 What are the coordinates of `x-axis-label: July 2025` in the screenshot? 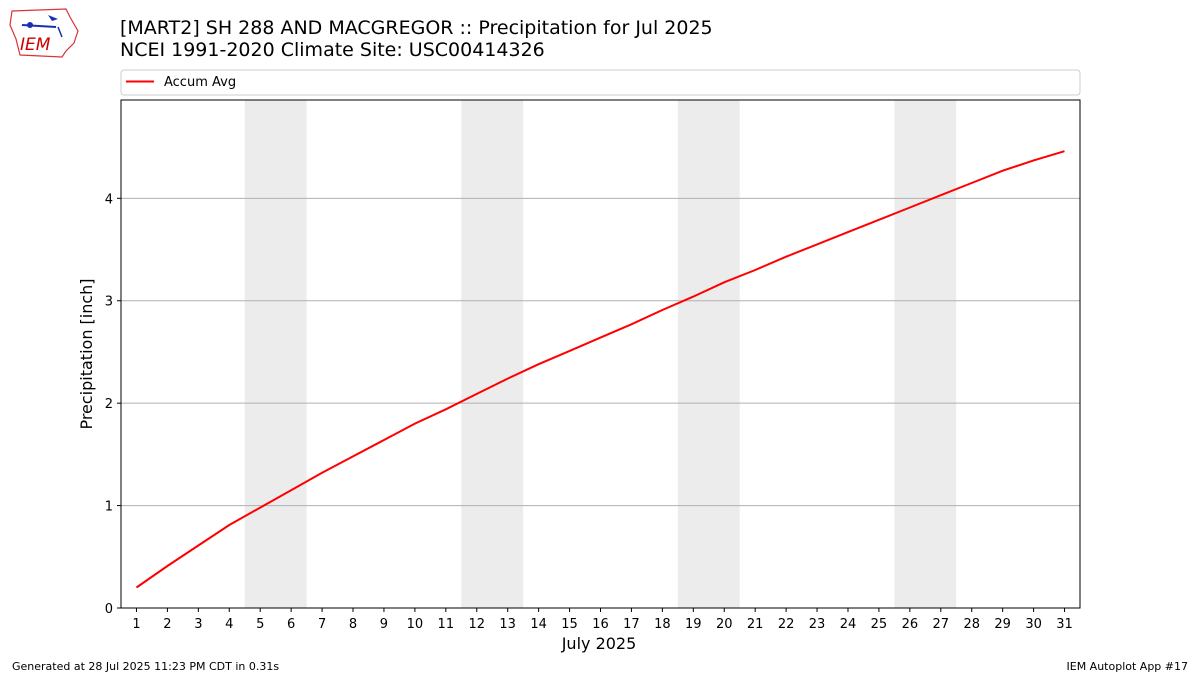 It's located at (599, 643).